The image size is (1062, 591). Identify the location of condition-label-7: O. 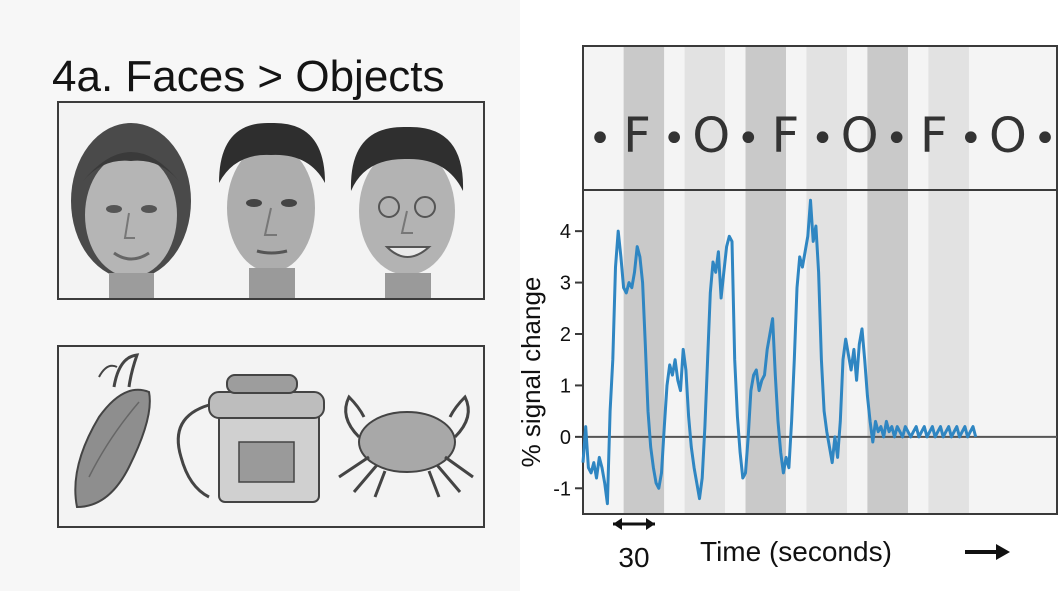
(860, 136).